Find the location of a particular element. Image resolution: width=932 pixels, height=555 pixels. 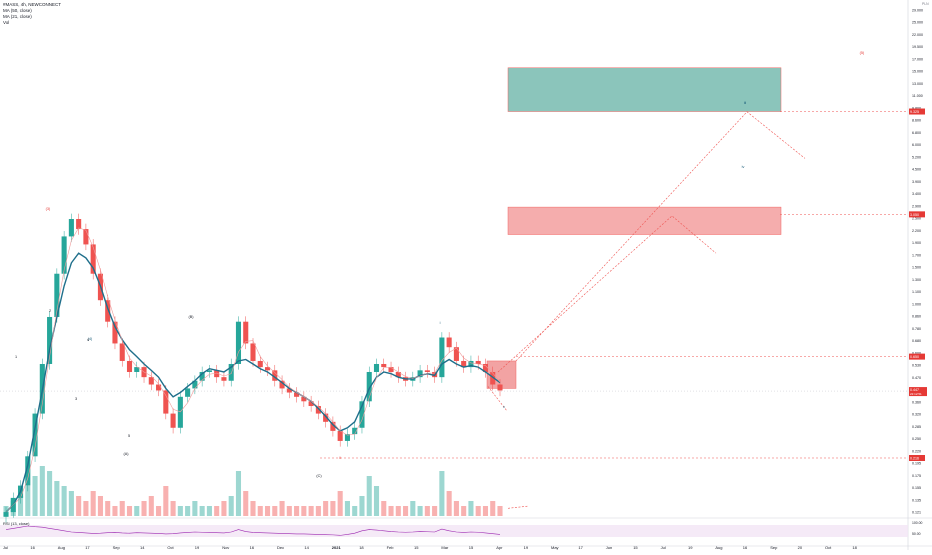

y-tick-label: 9.800 is located at coordinates (916, 108).